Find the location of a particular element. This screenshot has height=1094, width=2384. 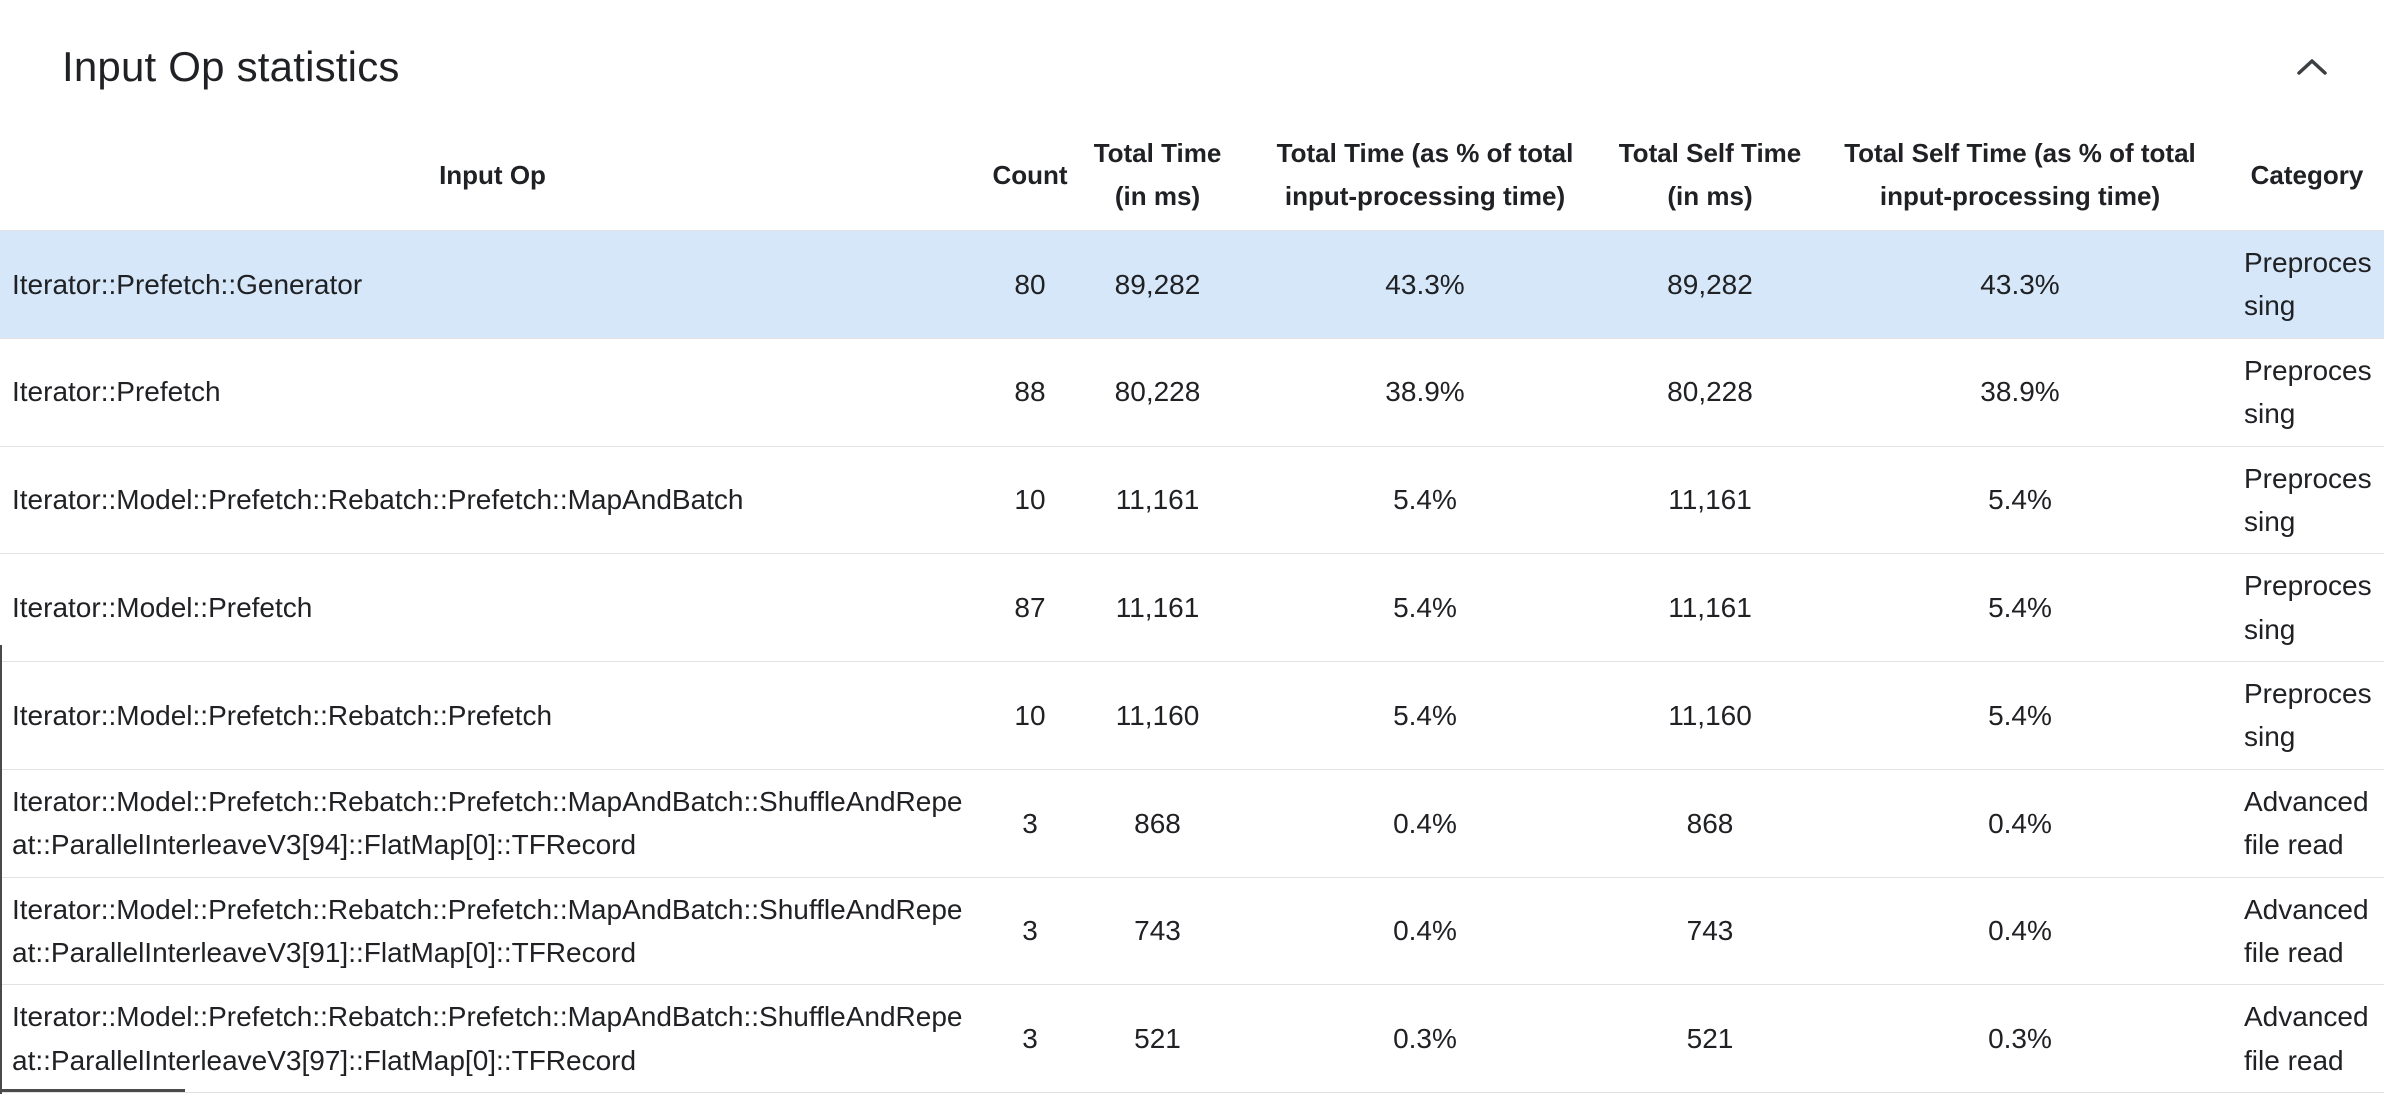

total-time-cell: 868 is located at coordinates (1157, 823).